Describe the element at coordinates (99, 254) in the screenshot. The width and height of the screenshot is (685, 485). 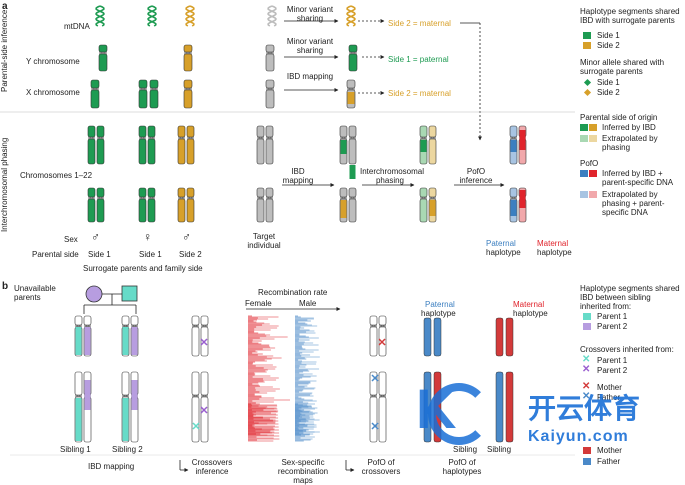
I see `column-label-1: Side 1` at that location.